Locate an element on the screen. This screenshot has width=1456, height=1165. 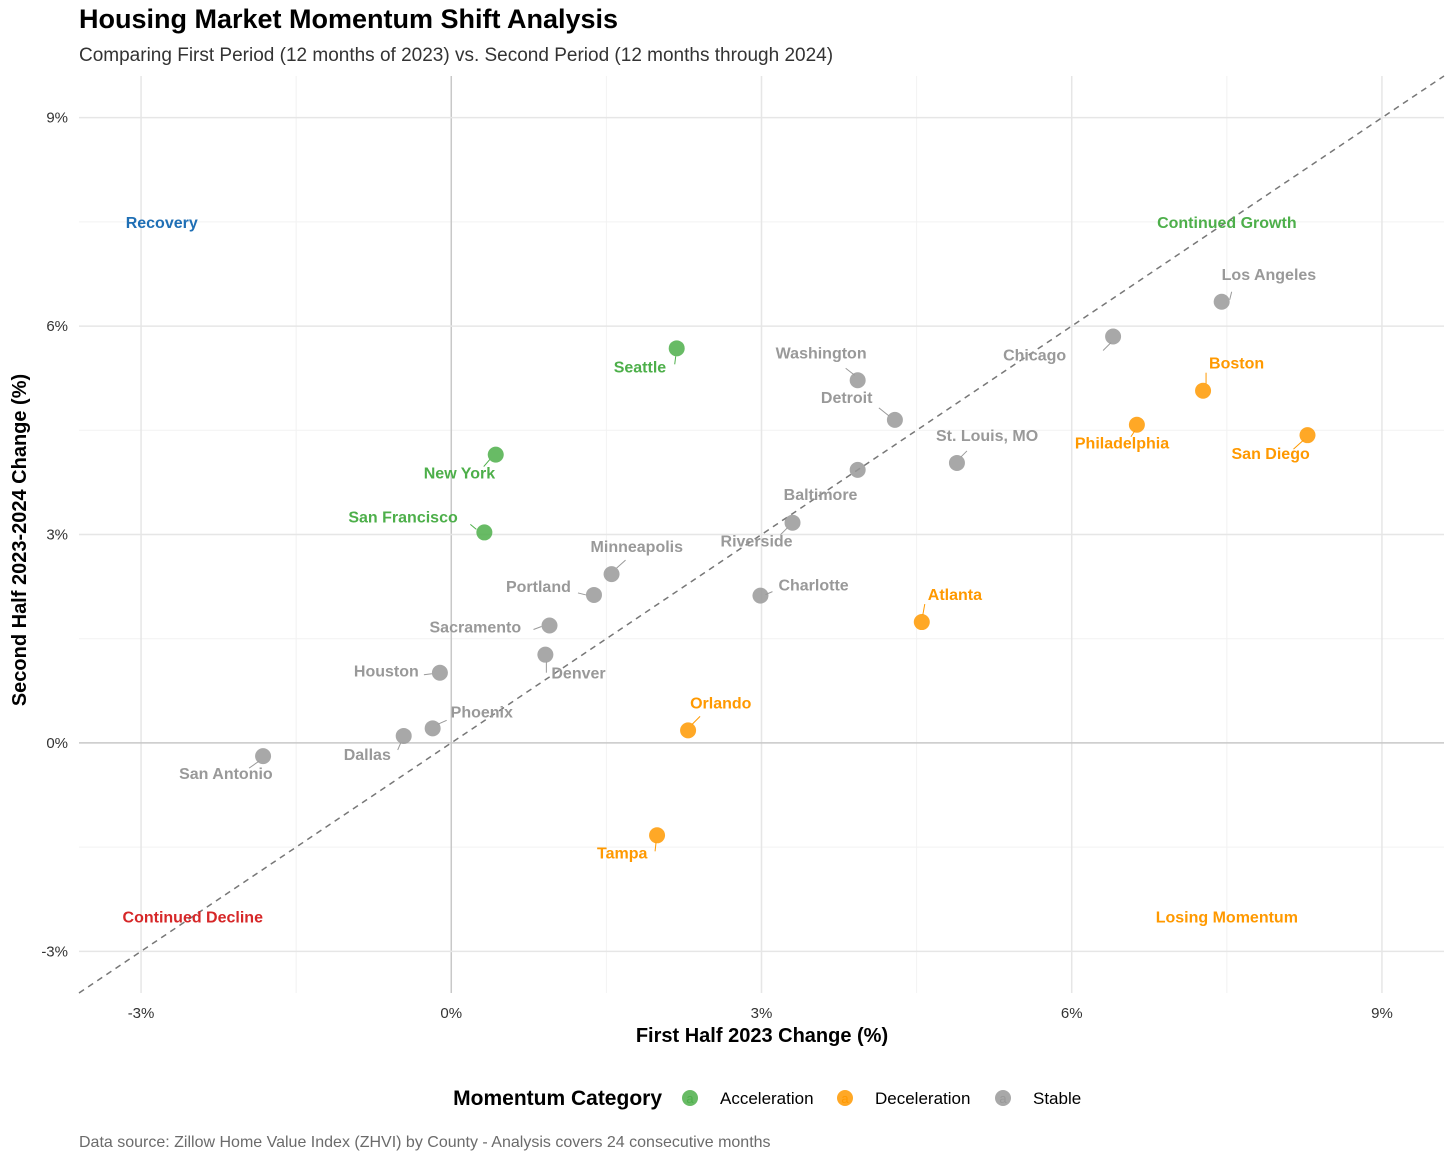
leader-detroit is located at coordinates (884, 412).